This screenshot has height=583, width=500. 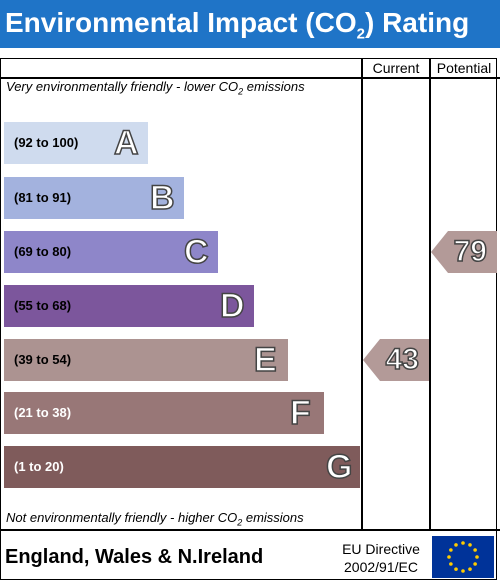 I want to click on band-bar-a, so click(x=76, y=143).